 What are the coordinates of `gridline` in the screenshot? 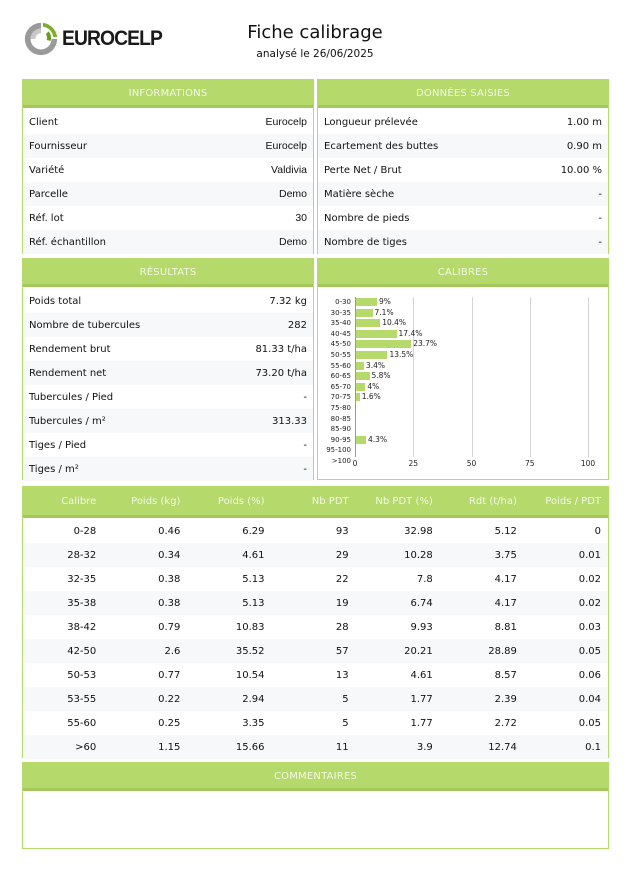 It's located at (414, 377).